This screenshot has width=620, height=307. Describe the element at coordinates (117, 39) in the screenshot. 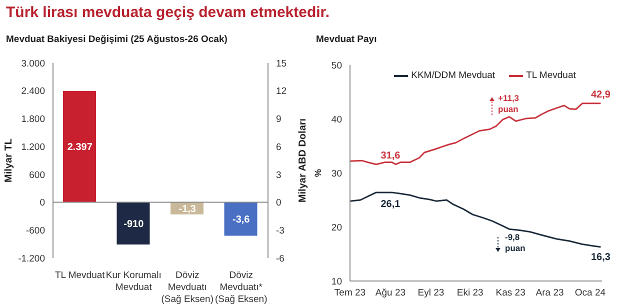

I see `chart-subtitle: Mevduat Bakiyesi Değişimi (25 Ağustos-26 Ocak)` at that location.